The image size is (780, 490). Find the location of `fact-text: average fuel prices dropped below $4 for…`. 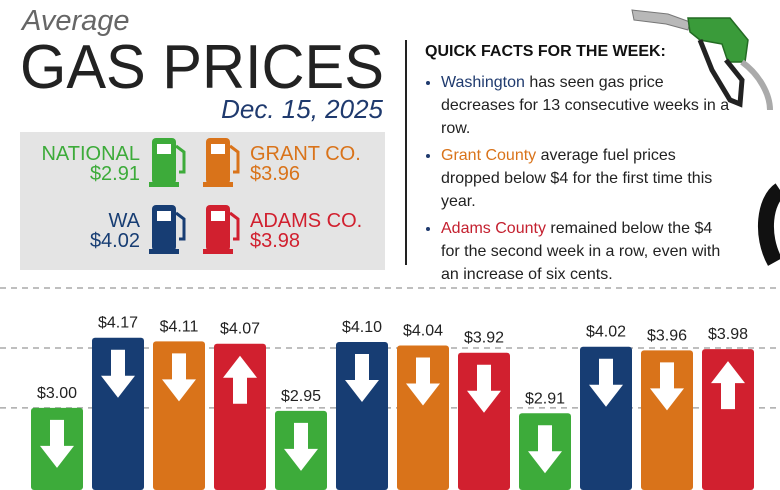

fact-text: average fuel prices dropped below $4 for… is located at coordinates (577, 178).